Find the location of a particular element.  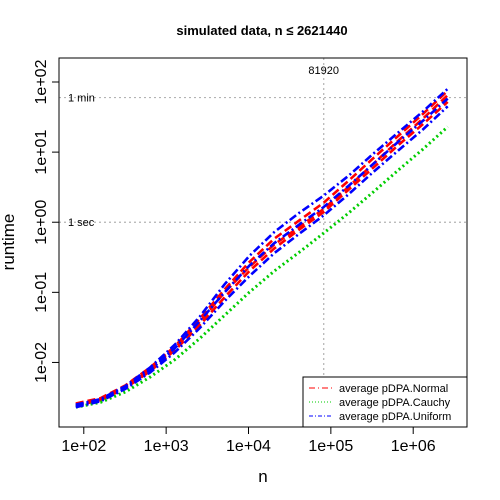

legend-label-1: average pDPA.Cauchy is located at coordinates (395, 403).